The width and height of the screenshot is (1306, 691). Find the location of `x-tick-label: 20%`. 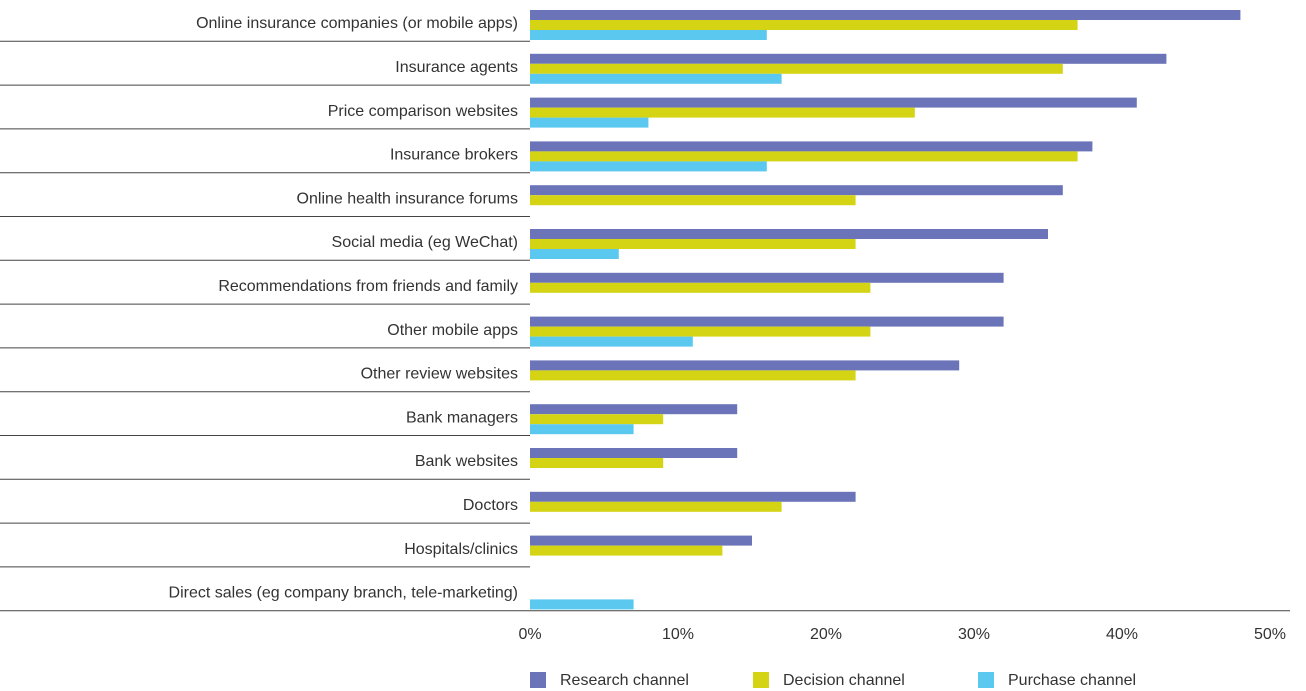

x-tick-label: 20% is located at coordinates (826, 634).